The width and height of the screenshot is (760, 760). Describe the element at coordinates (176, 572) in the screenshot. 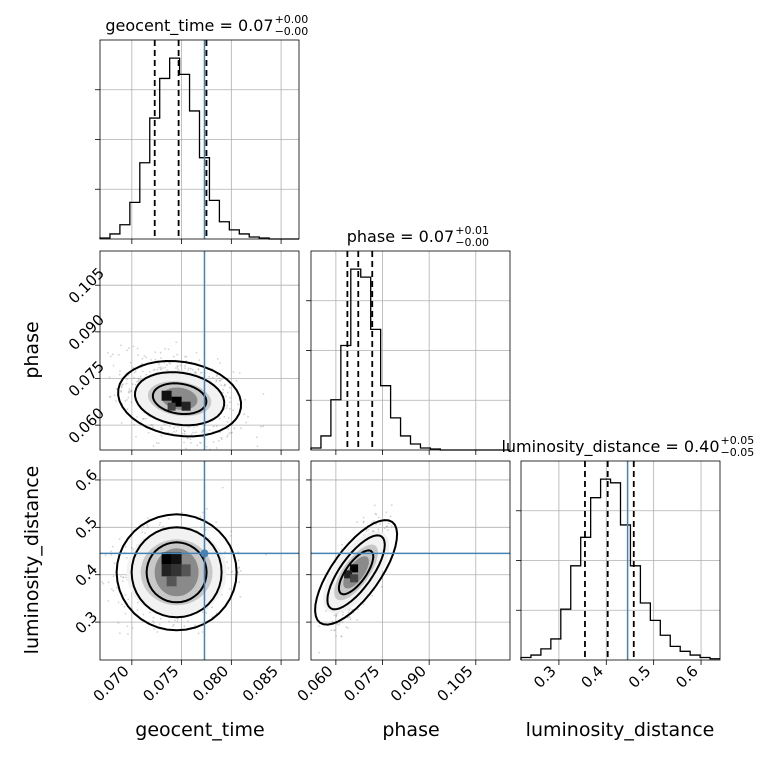

I see `contour-line` at that location.